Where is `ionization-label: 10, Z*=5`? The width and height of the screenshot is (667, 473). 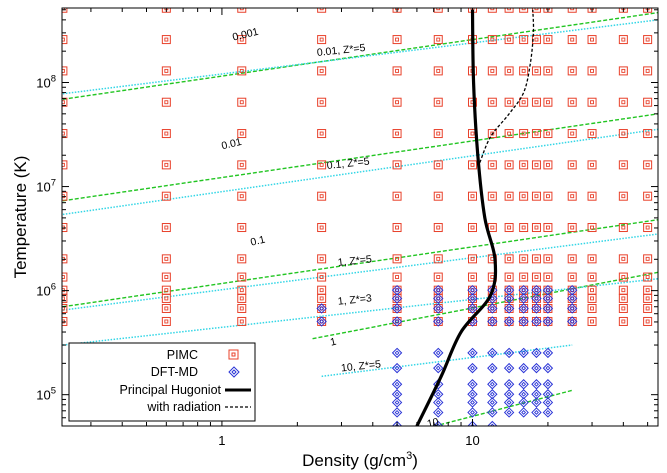 ionization-label: 10, Z*=5 is located at coordinates (360, 366).